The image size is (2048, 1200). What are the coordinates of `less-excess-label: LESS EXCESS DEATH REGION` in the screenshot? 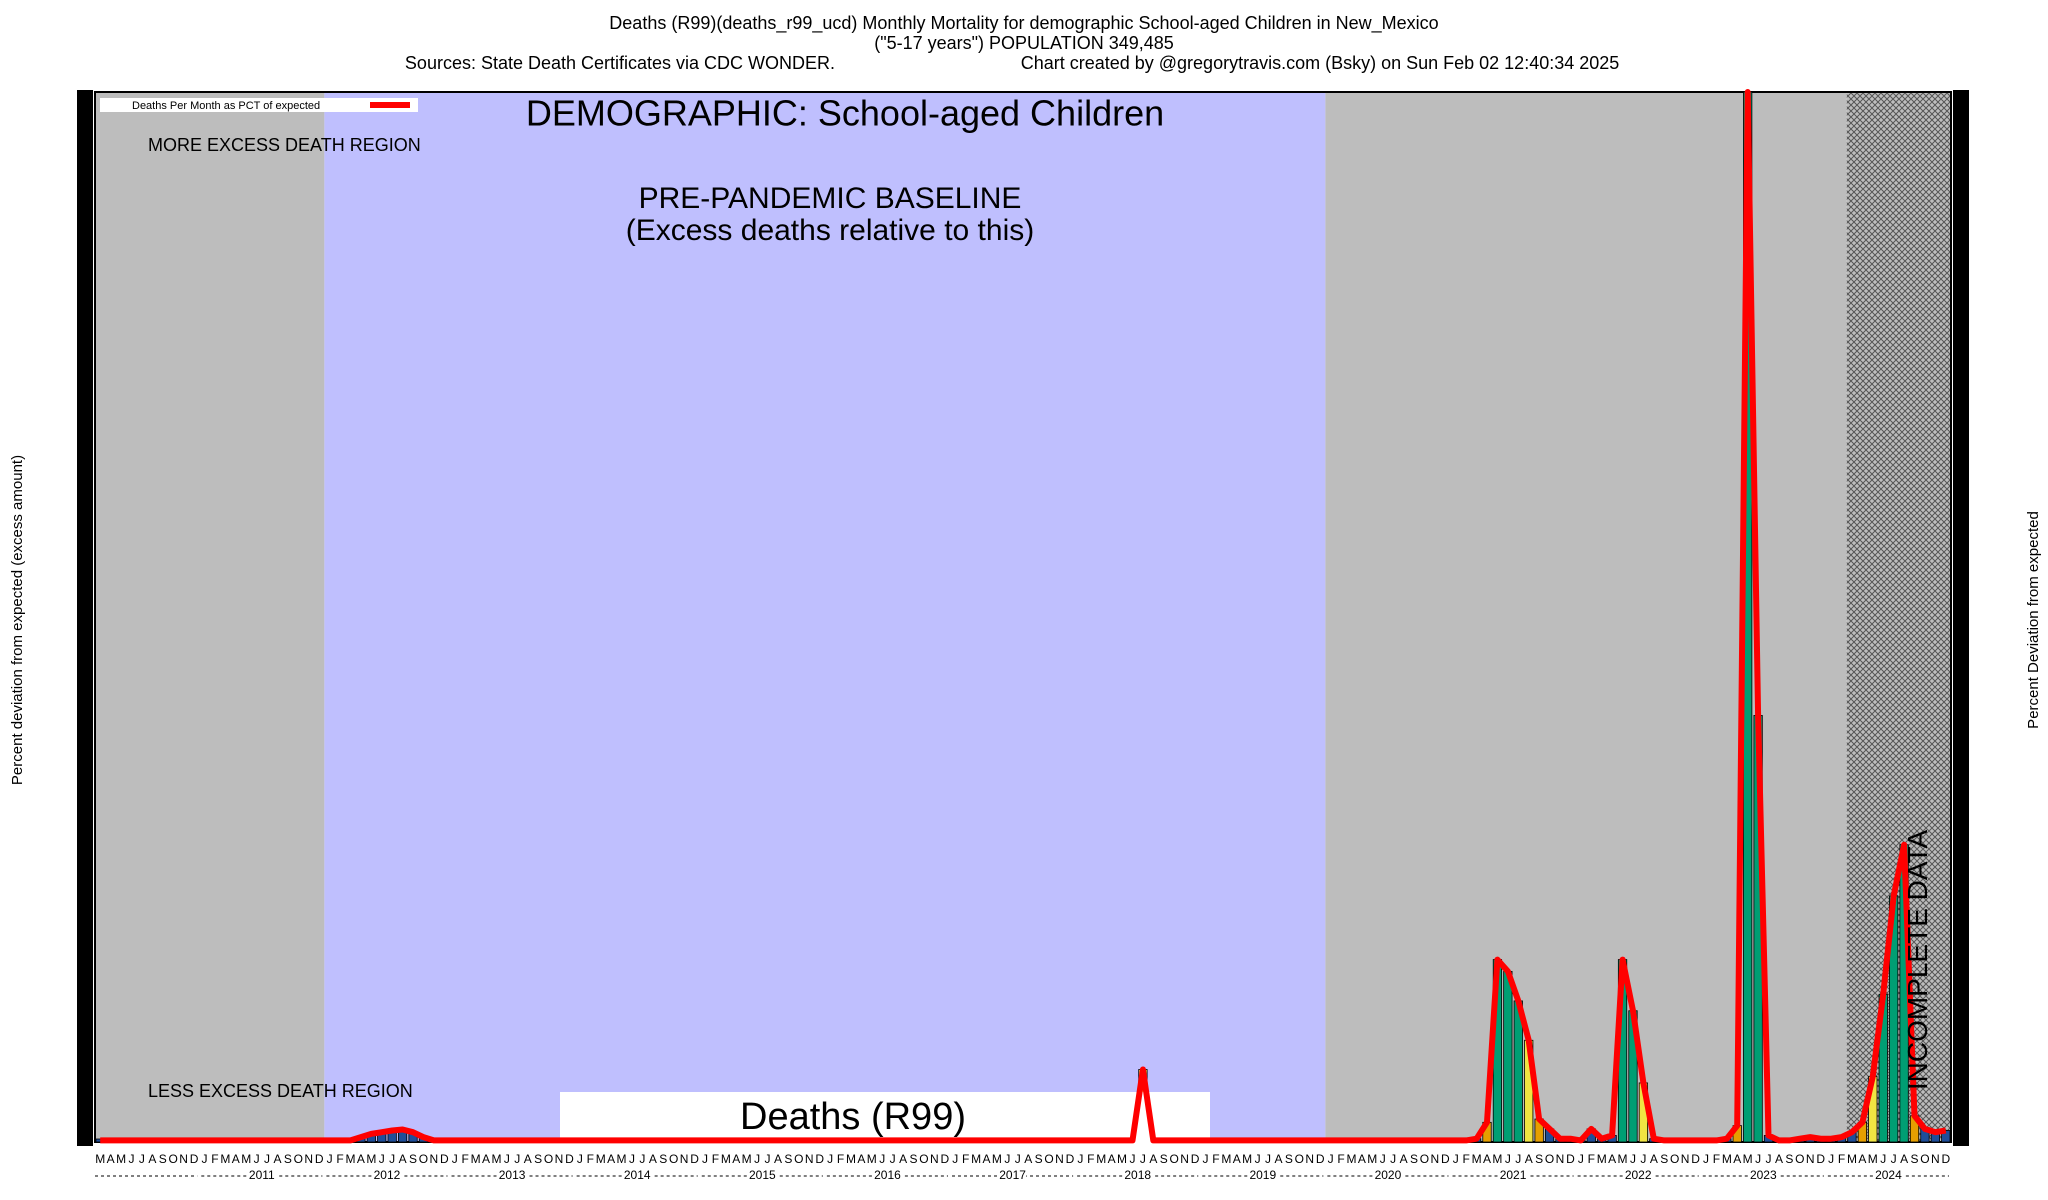 It's located at (280, 1091).